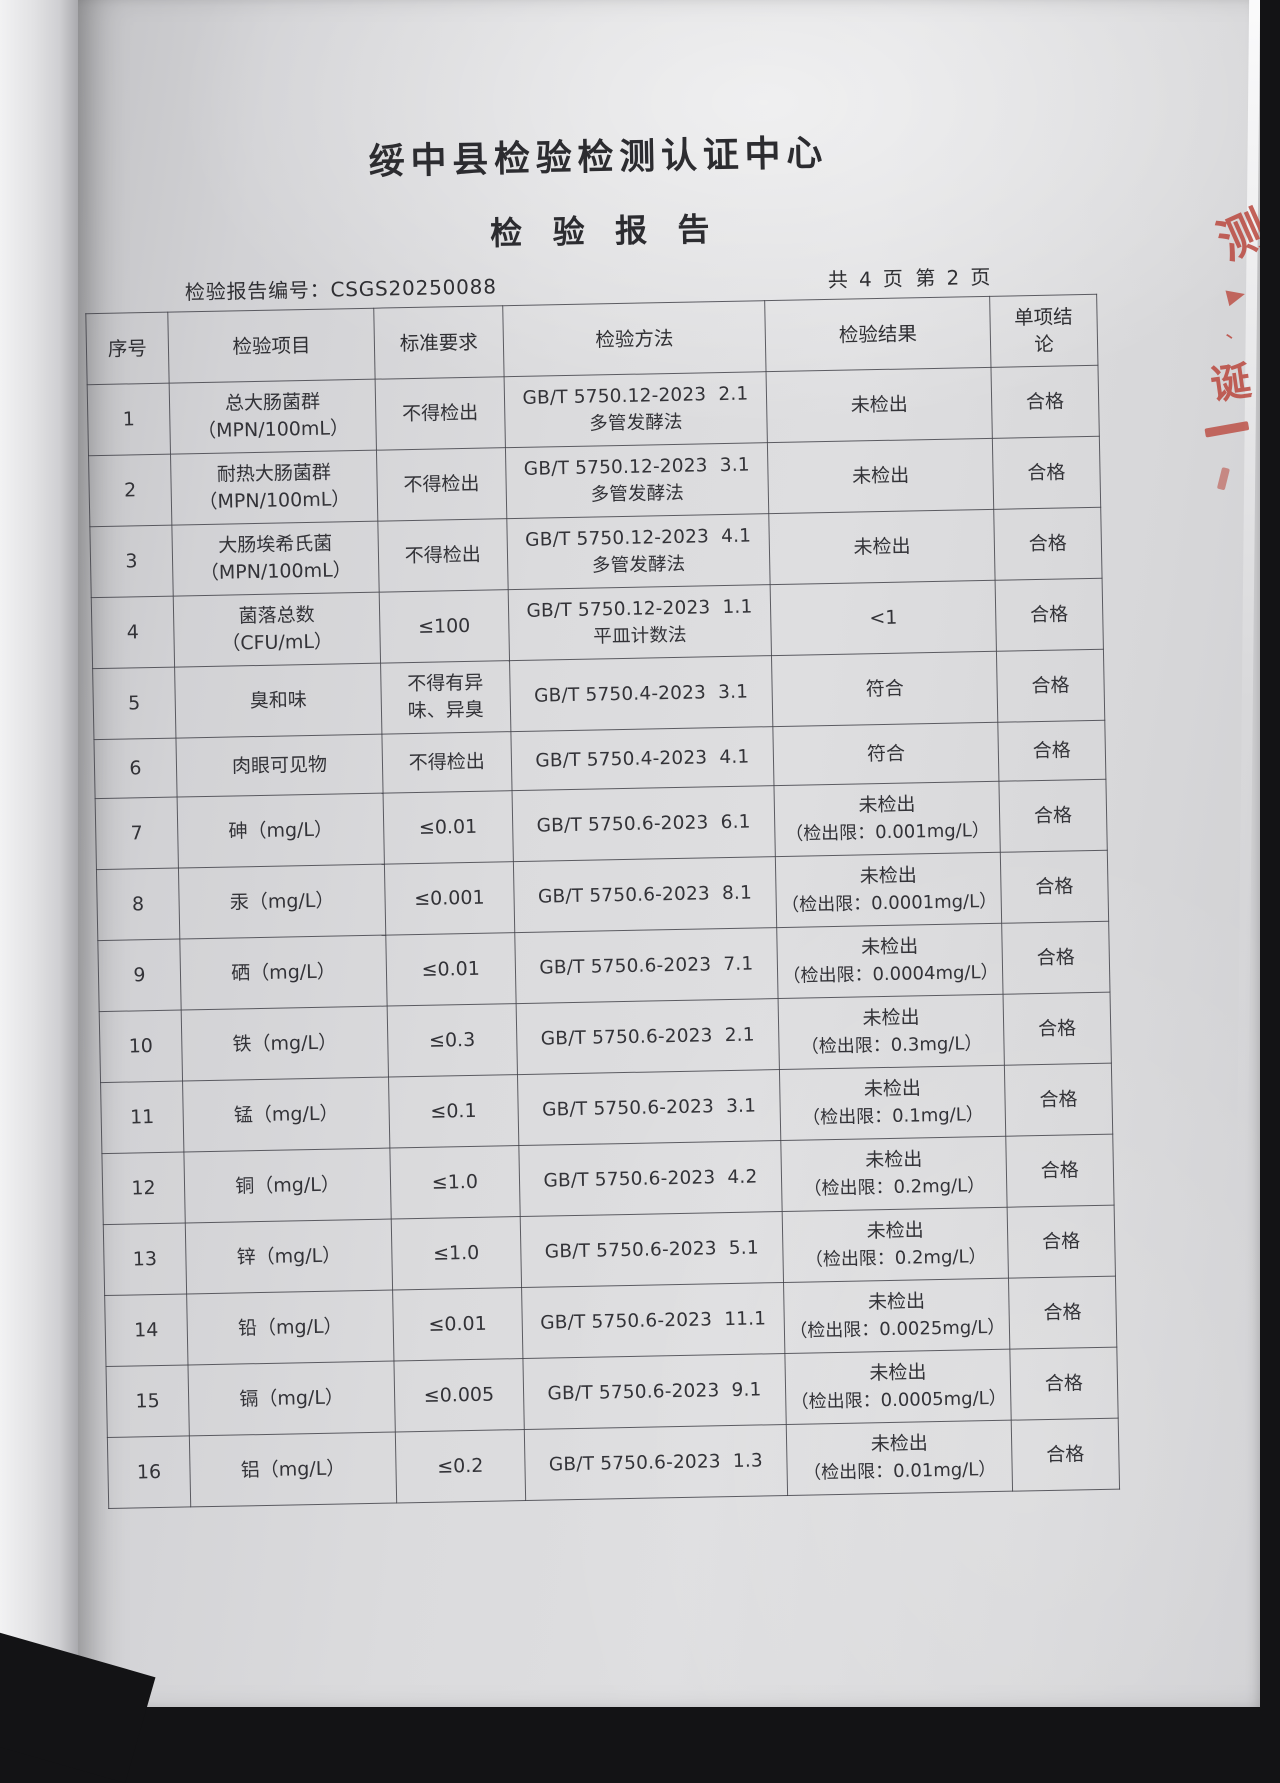 The image size is (1280, 1783). I want to click on standard-cell: ≤0.3, so click(452, 1040).